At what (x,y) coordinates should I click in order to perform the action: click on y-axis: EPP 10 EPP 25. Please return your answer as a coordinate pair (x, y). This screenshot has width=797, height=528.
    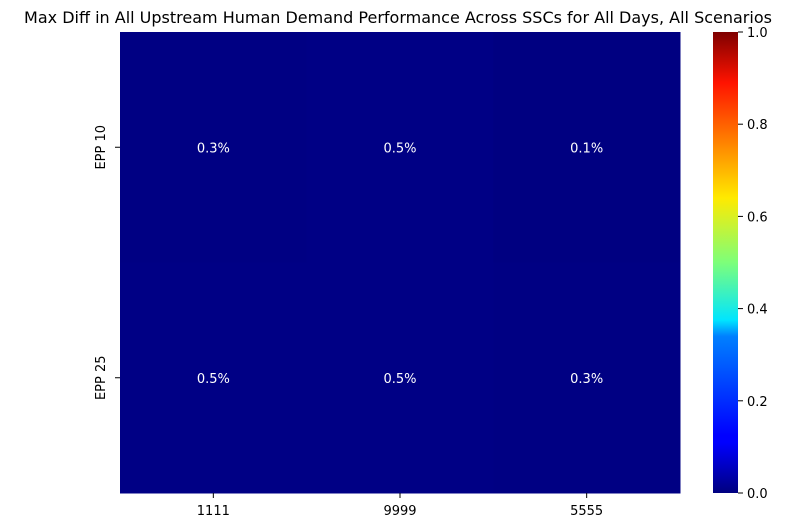
    Looking at the image, I should click on (107, 262).